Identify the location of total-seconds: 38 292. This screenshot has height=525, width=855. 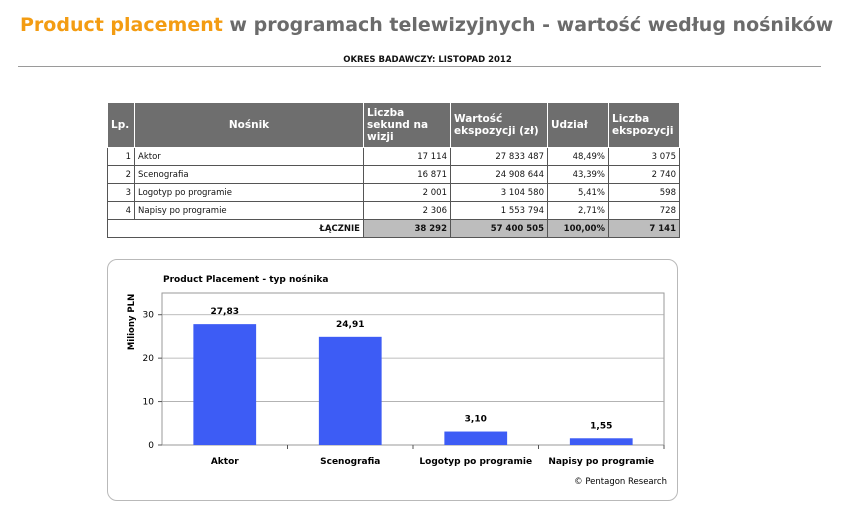
(407, 228).